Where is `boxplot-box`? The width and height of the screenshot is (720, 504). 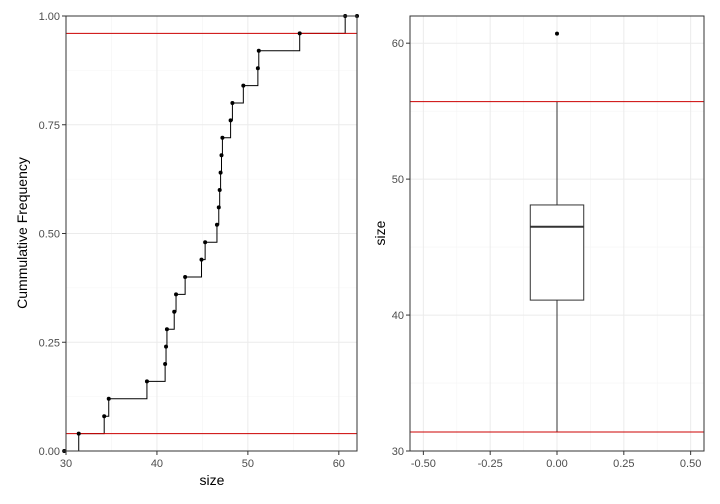 boxplot-box is located at coordinates (557, 252).